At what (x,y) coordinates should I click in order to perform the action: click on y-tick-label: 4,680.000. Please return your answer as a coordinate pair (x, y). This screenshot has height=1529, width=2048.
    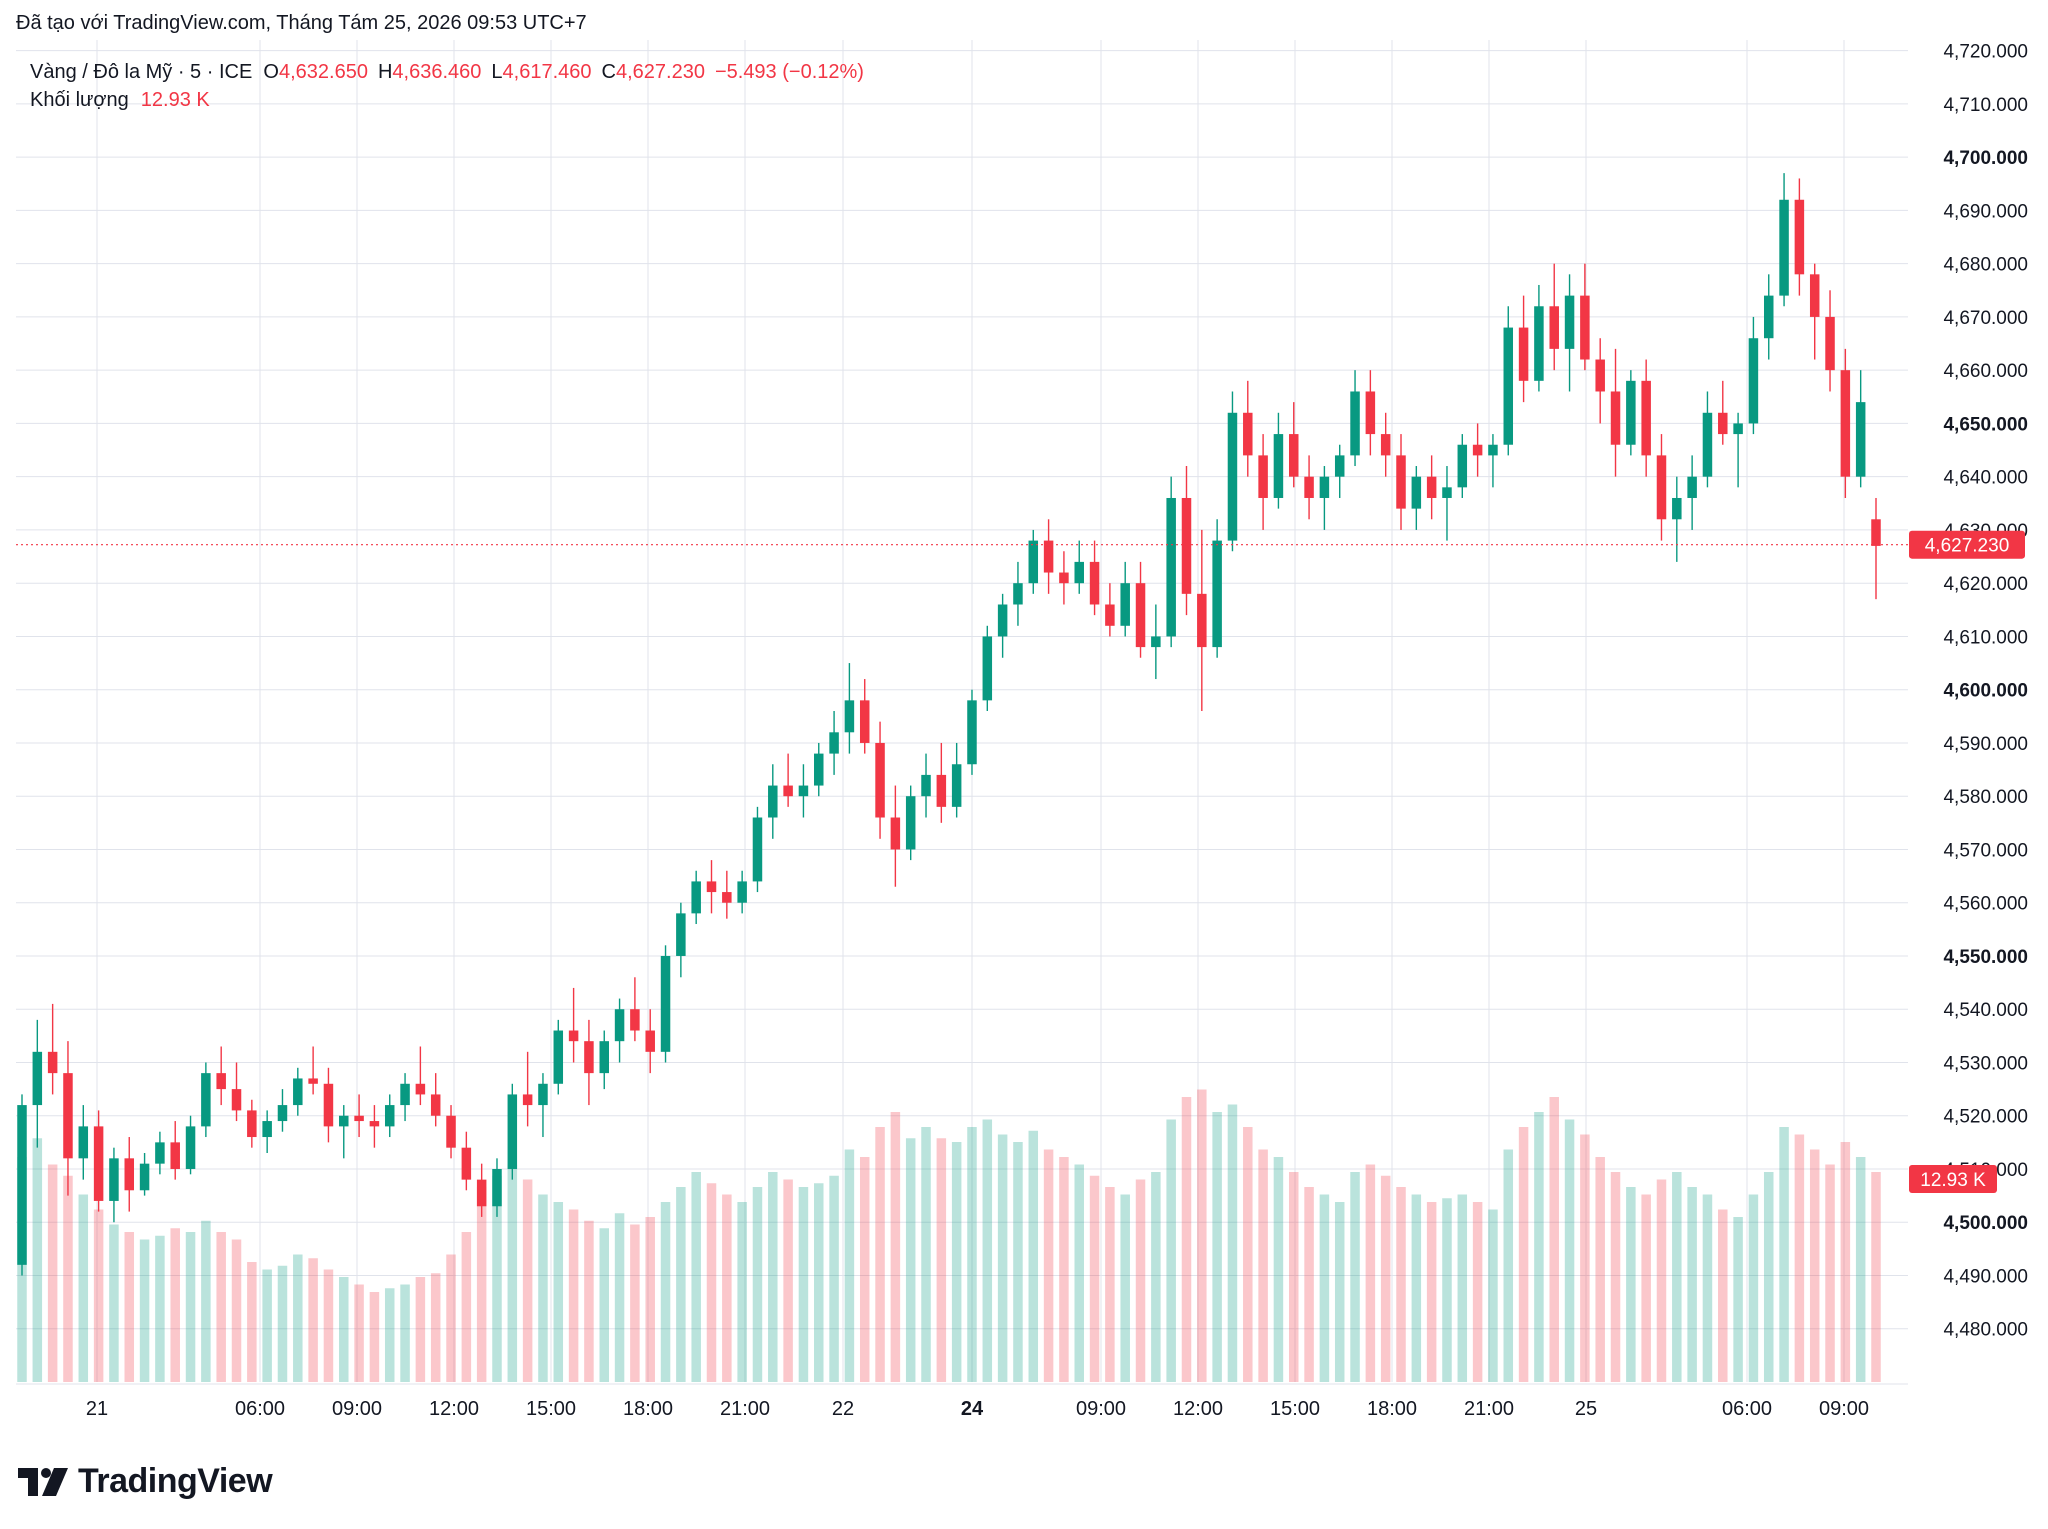
    Looking at the image, I should click on (1985, 265).